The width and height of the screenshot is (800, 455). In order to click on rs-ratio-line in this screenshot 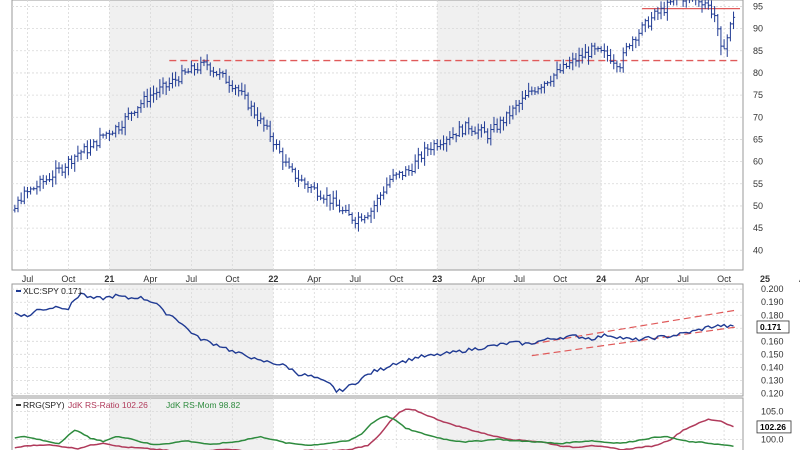, I will do `click(374, 431)`.